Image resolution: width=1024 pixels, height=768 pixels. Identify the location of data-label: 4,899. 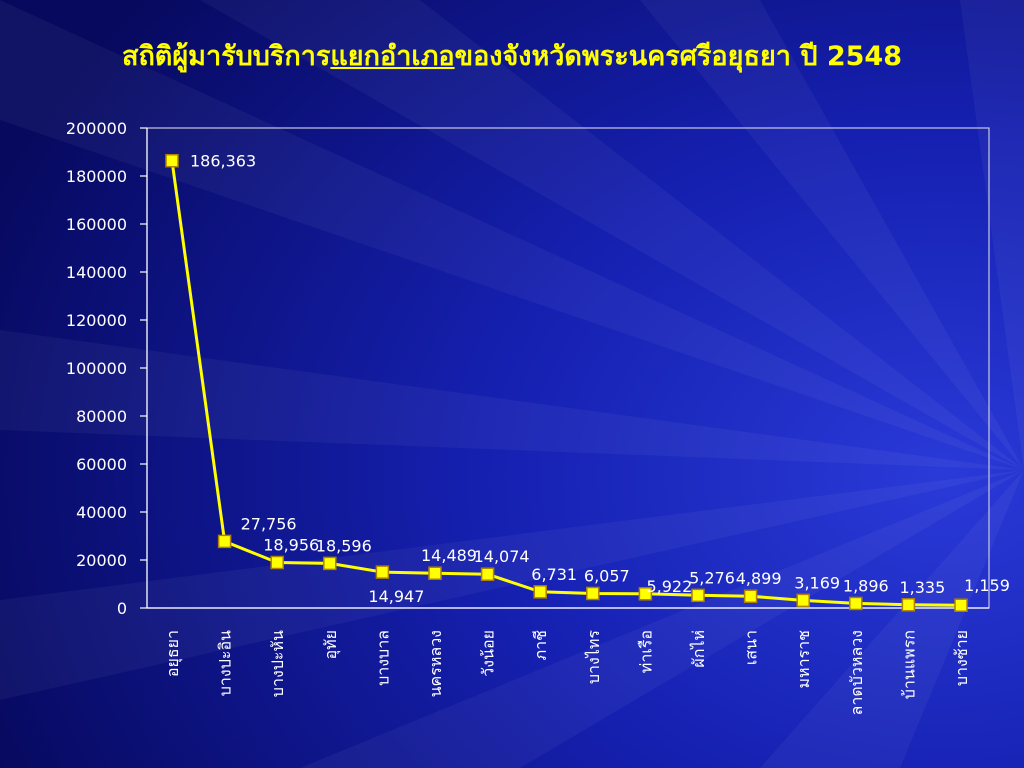
(759, 578).